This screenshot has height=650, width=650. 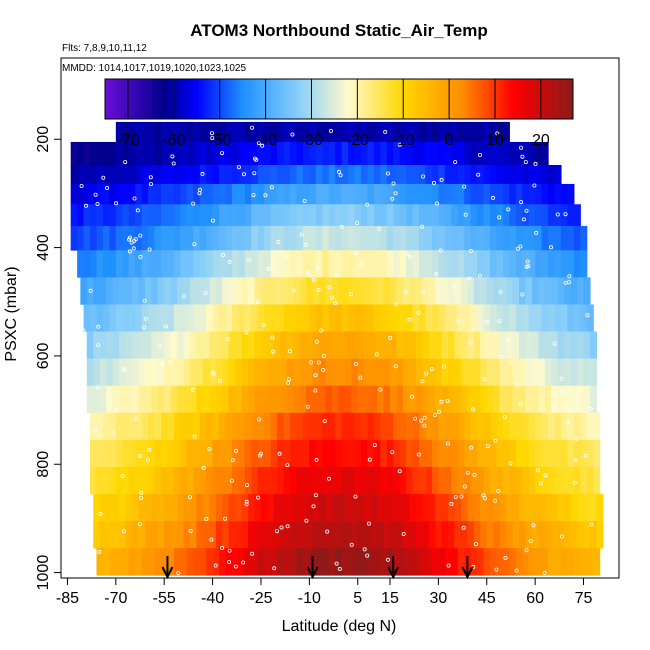 What do you see at coordinates (495, 140) in the screenshot?
I see `colorbar-tick-label: 10` at bounding box center [495, 140].